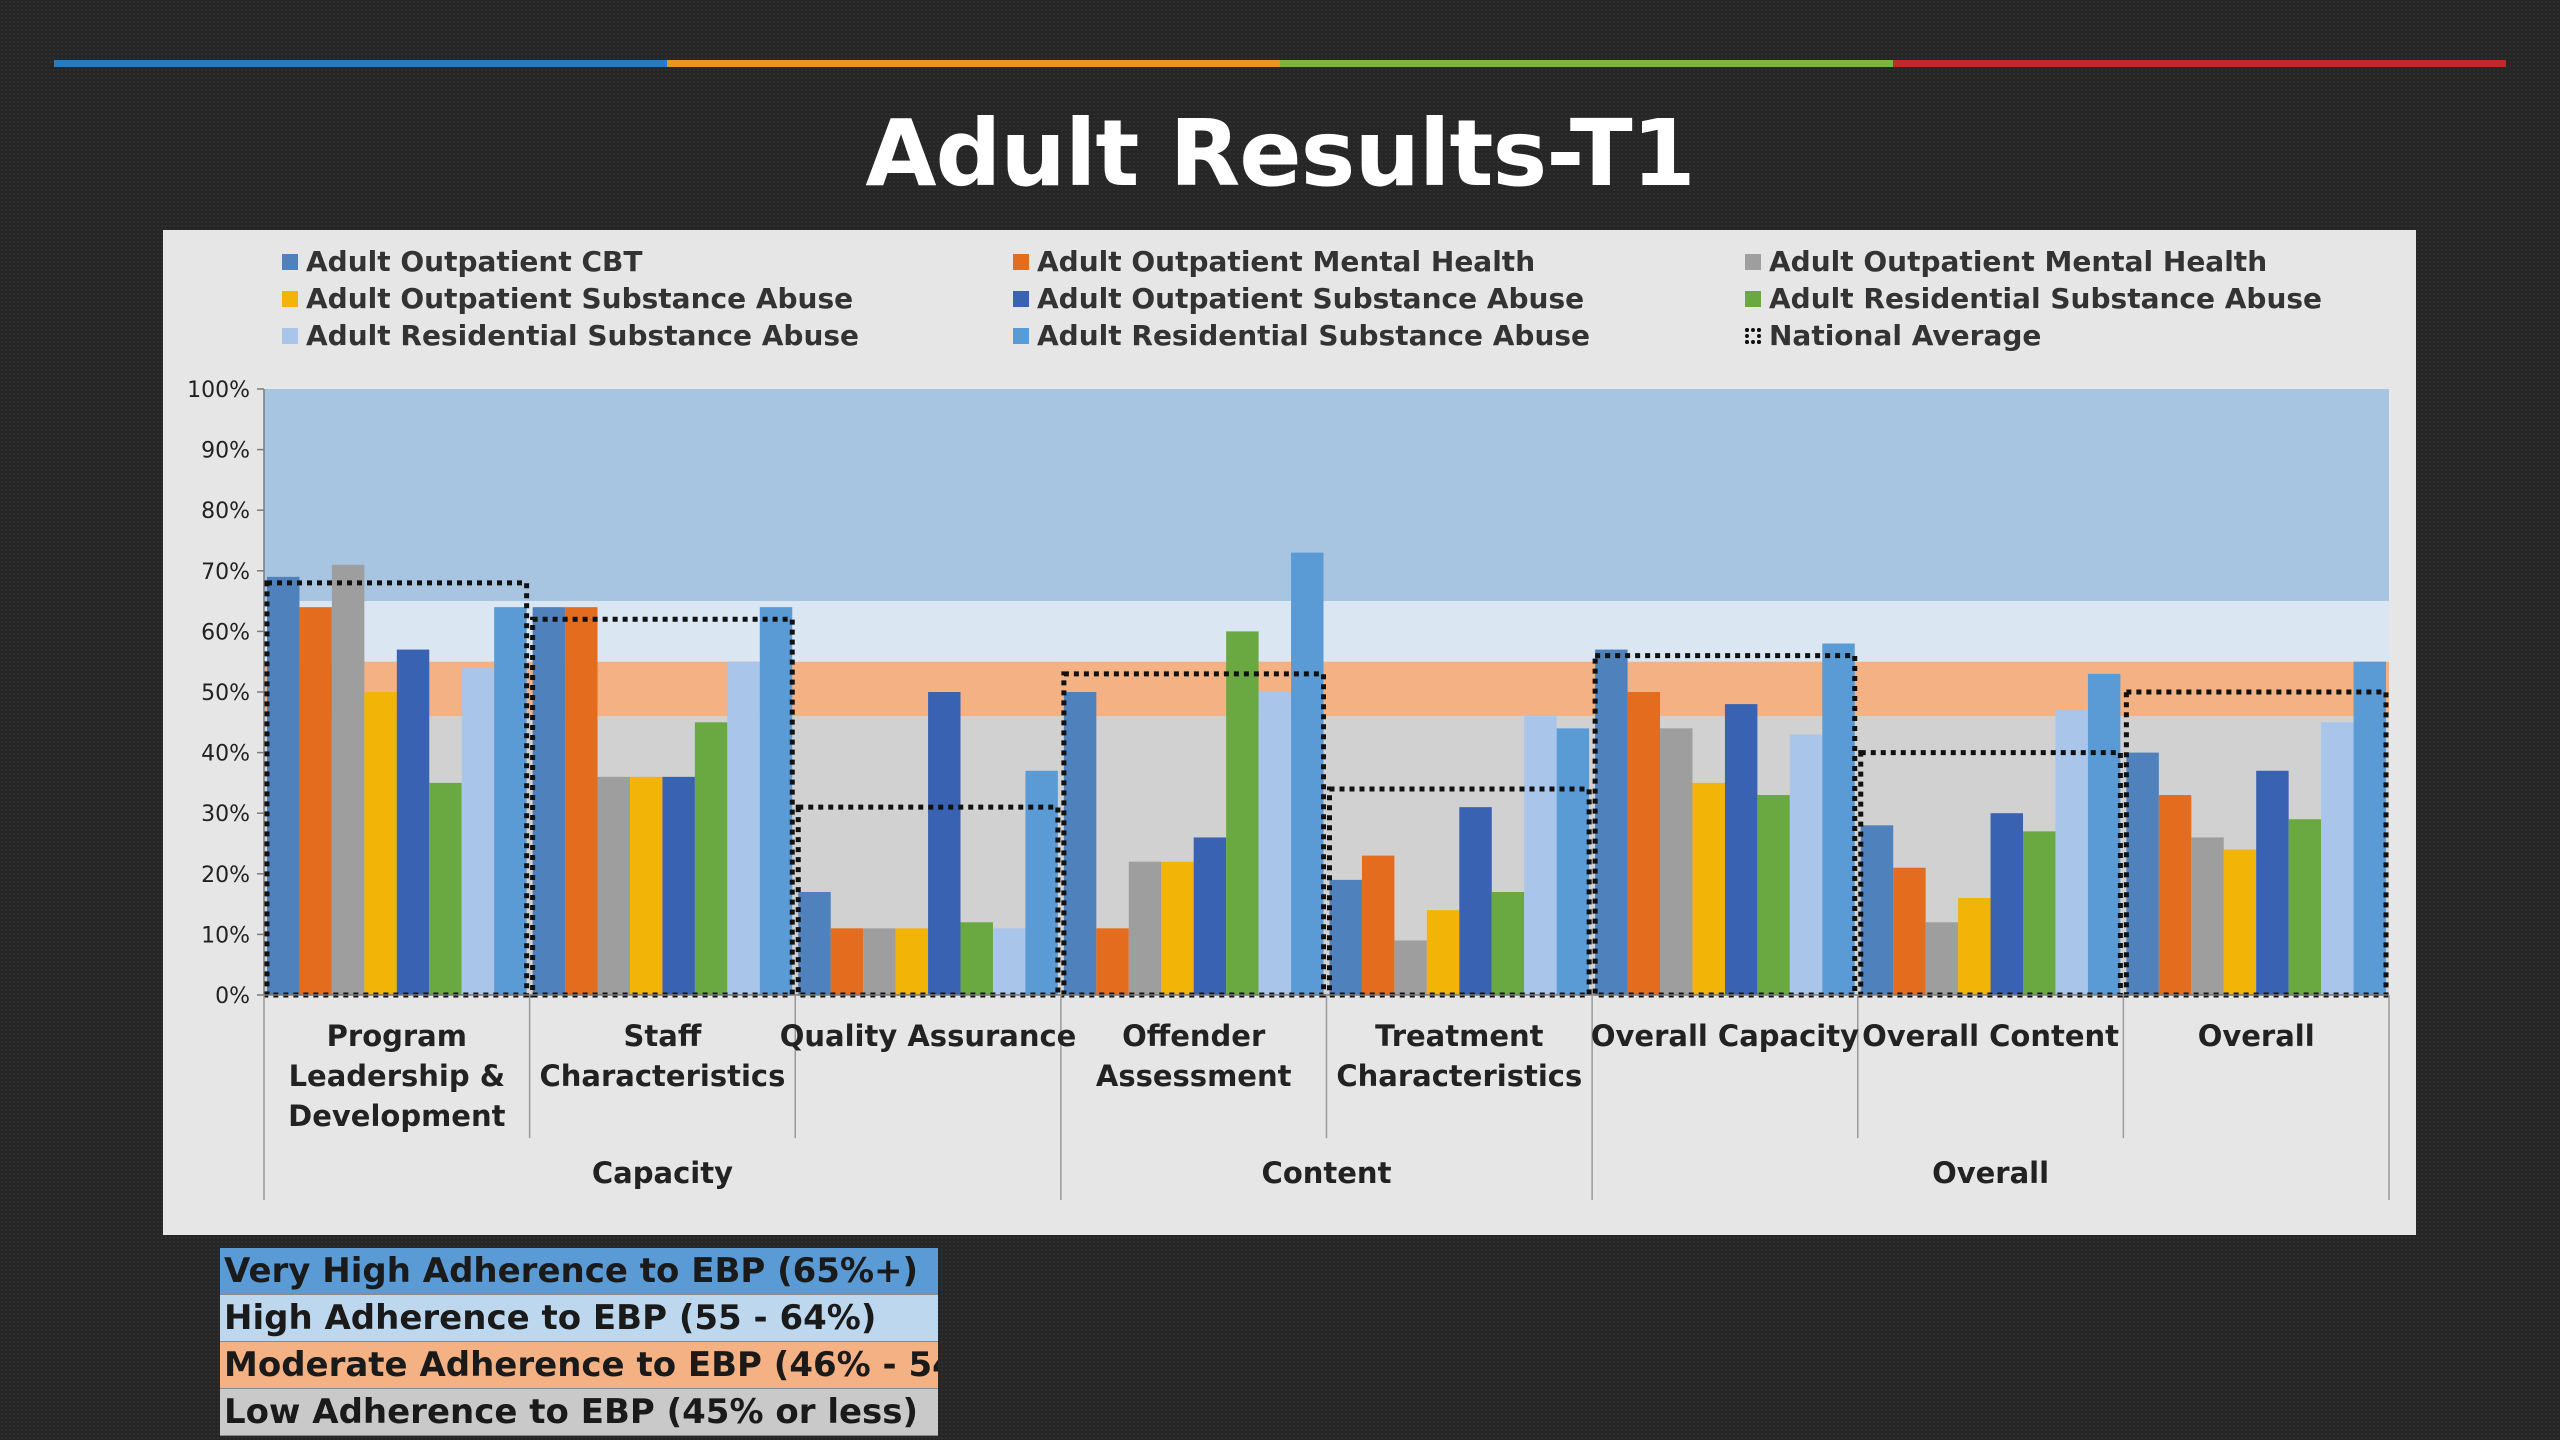 The height and width of the screenshot is (1440, 2560). I want to click on category-label: Overall, so click(2256, 1036).